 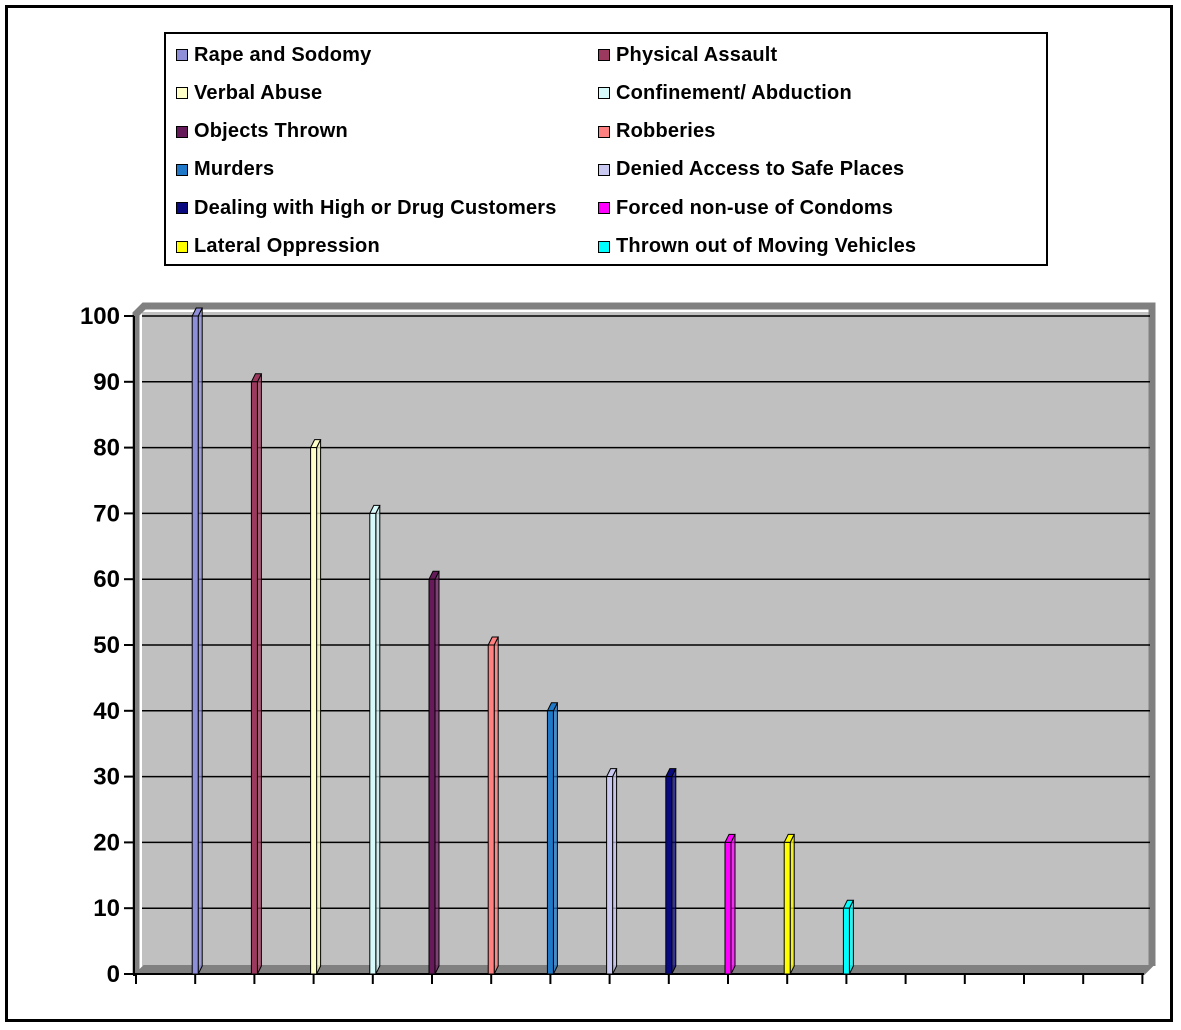 I want to click on y-tick-label: 0, so click(x=113, y=974).